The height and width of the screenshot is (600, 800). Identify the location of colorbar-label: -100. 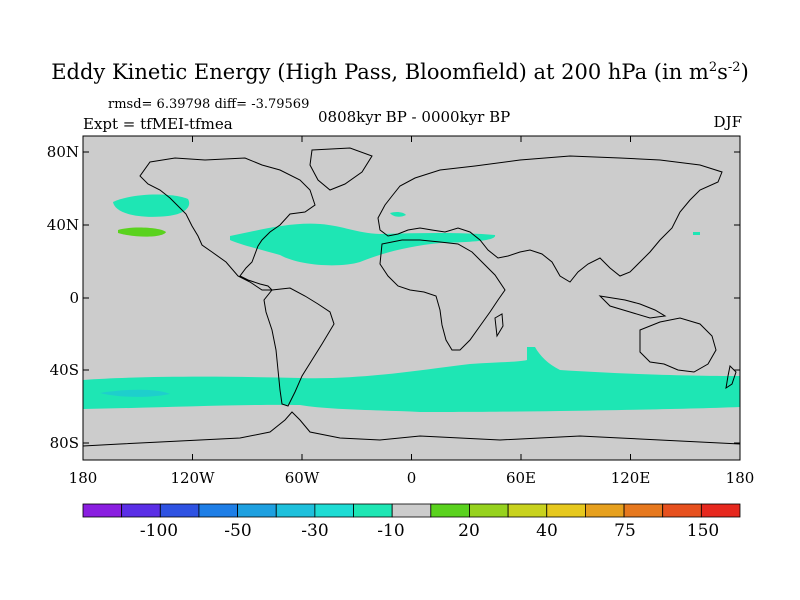
(159, 531).